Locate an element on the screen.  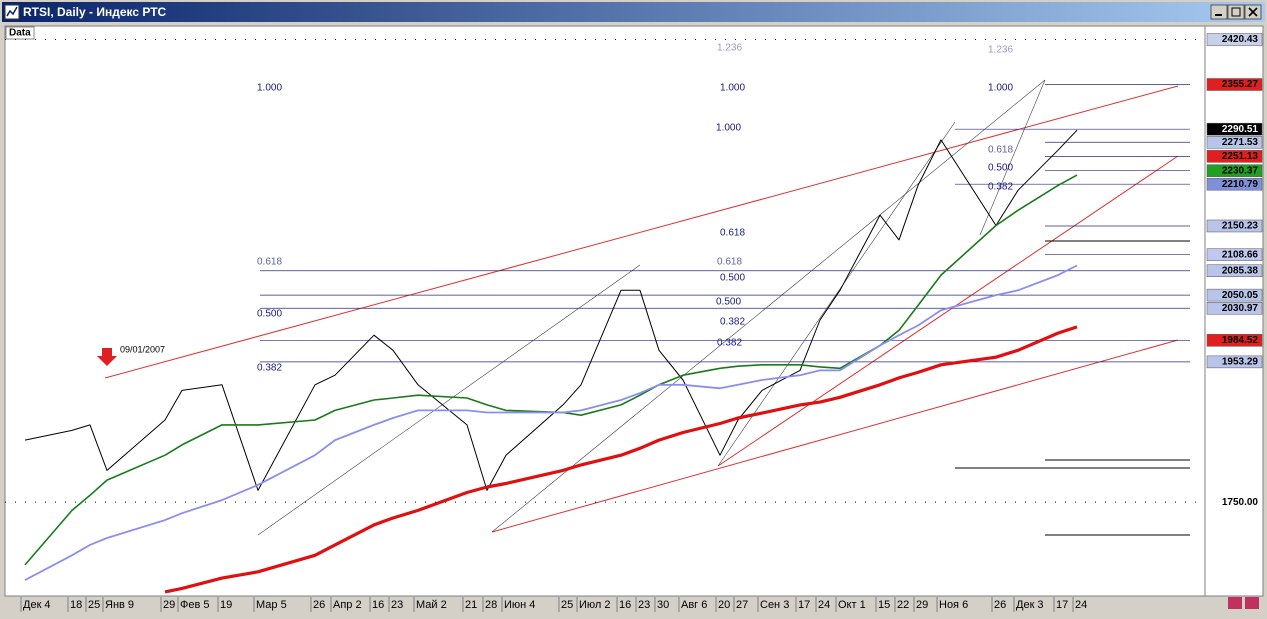
x-tick-label: Фев 5 is located at coordinates (195, 605).